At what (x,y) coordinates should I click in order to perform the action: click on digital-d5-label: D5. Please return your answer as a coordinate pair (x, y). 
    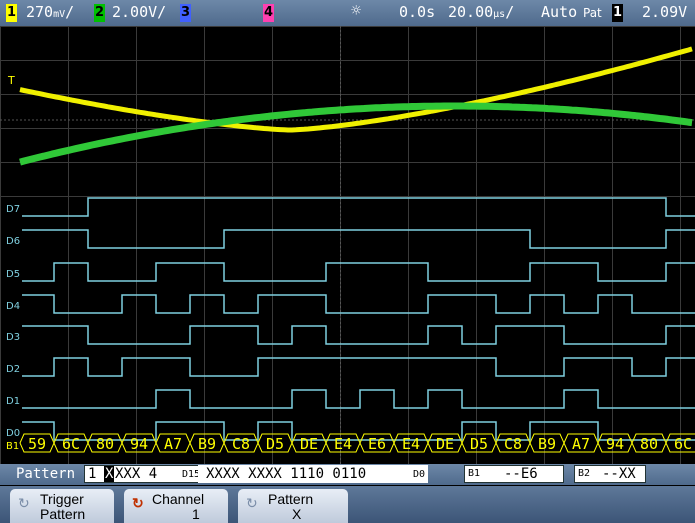
    Looking at the image, I should click on (13, 274).